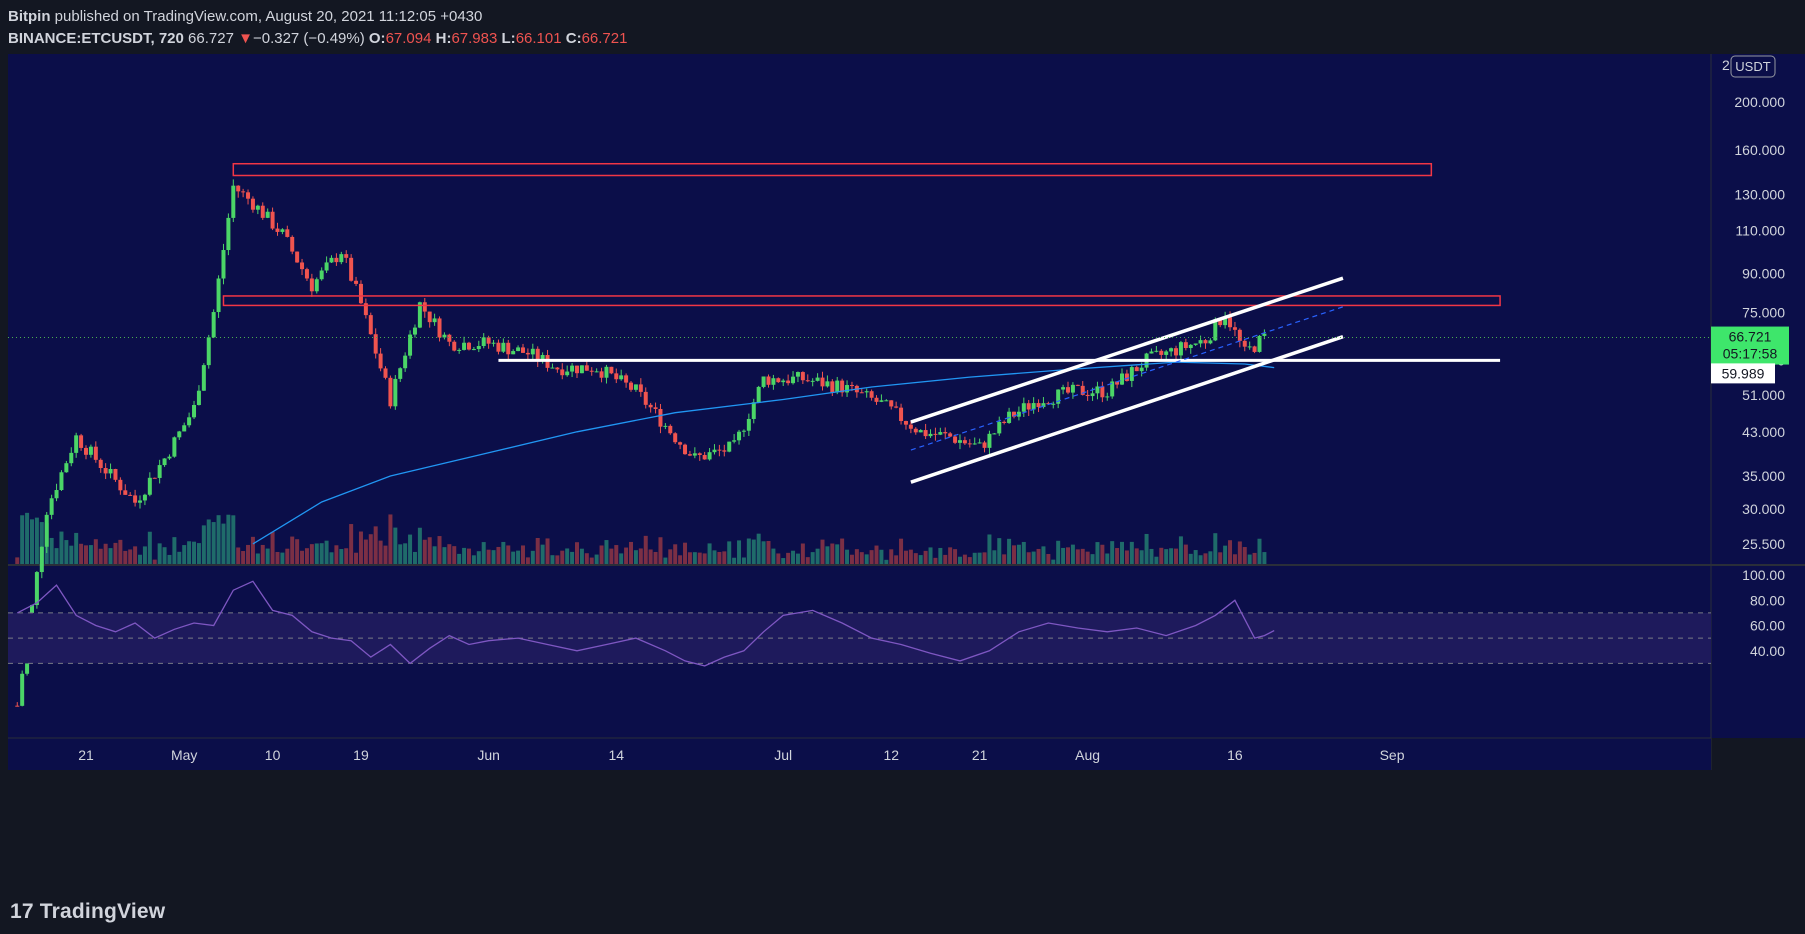 The width and height of the screenshot is (1805, 934). Describe the element at coordinates (29, 16) in the screenshot. I see `publisher-name: Bitpin` at that location.